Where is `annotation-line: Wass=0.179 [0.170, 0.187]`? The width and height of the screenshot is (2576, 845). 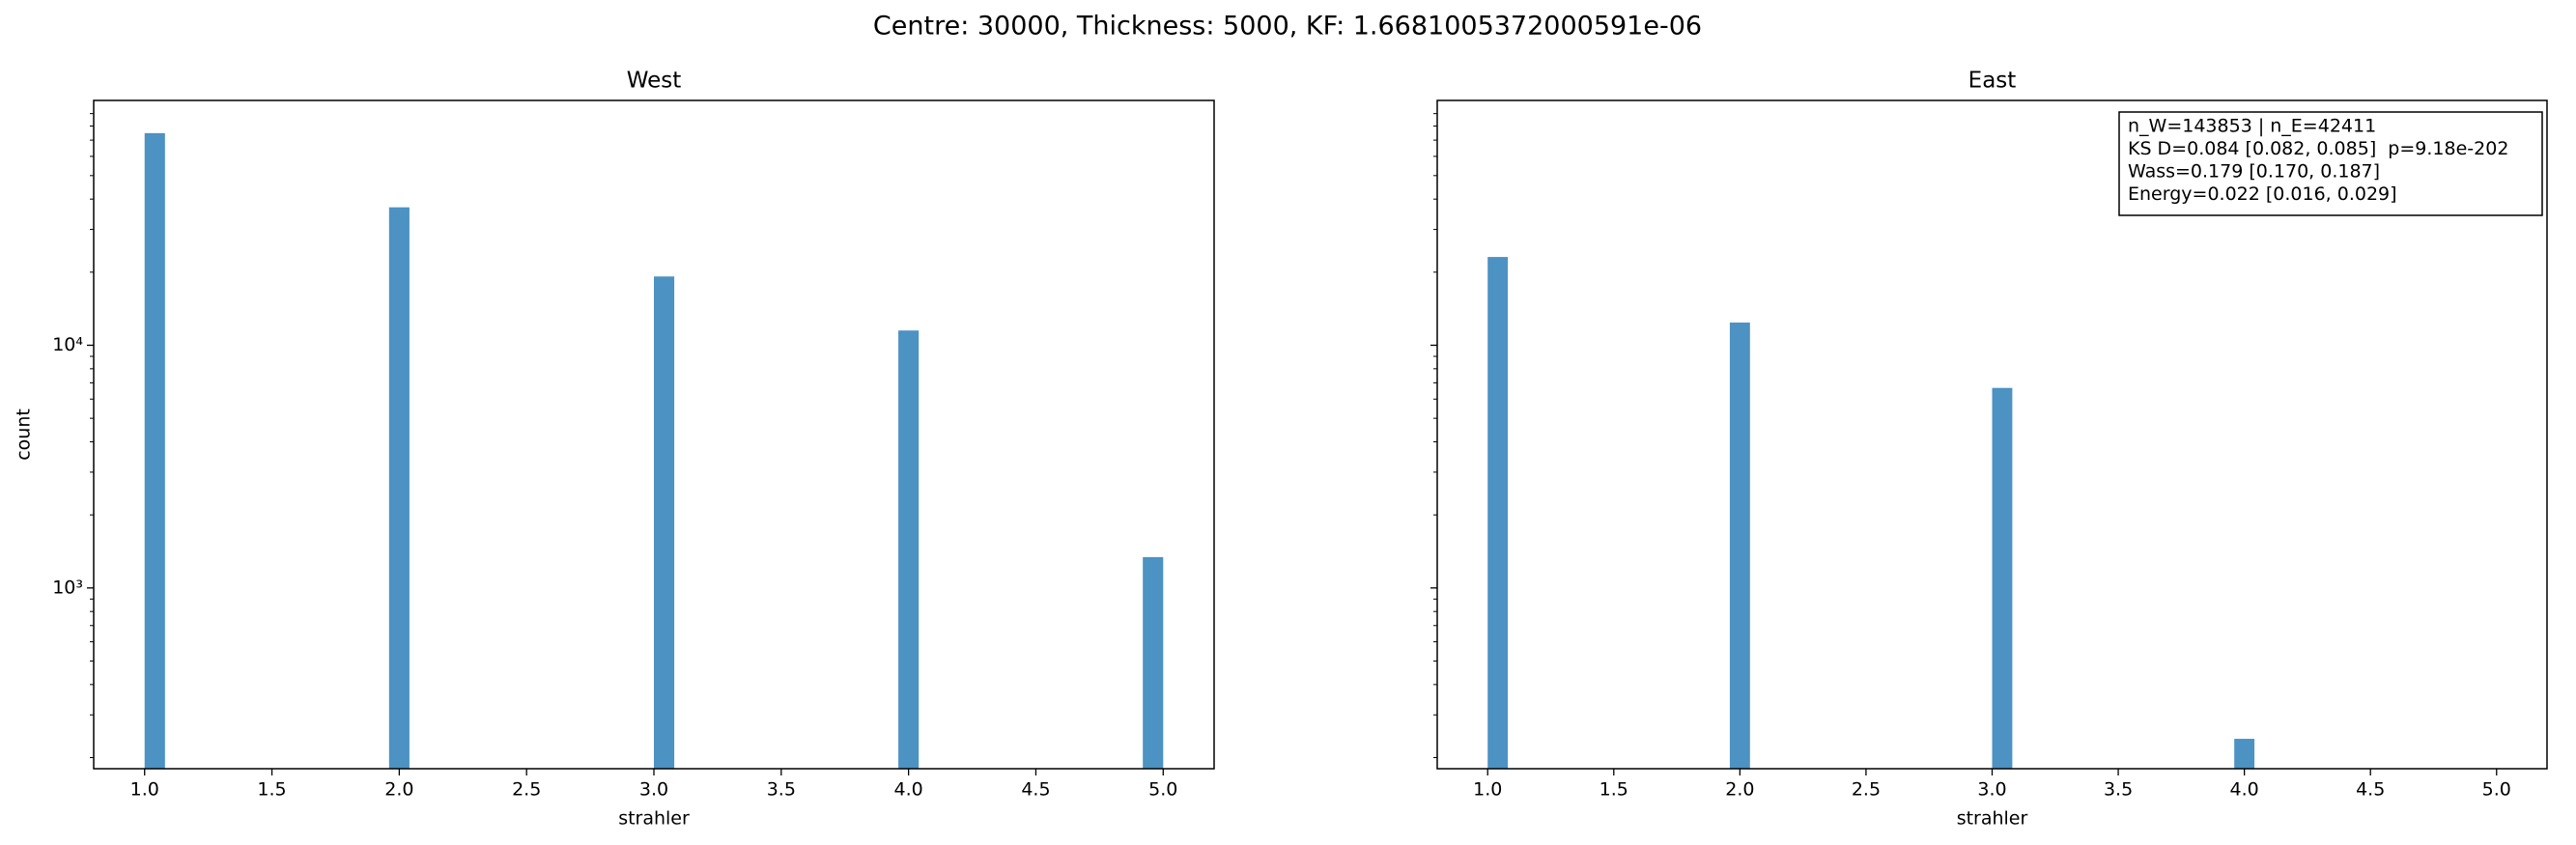
annotation-line: Wass=0.179 [0.170, 0.187] is located at coordinates (2254, 172).